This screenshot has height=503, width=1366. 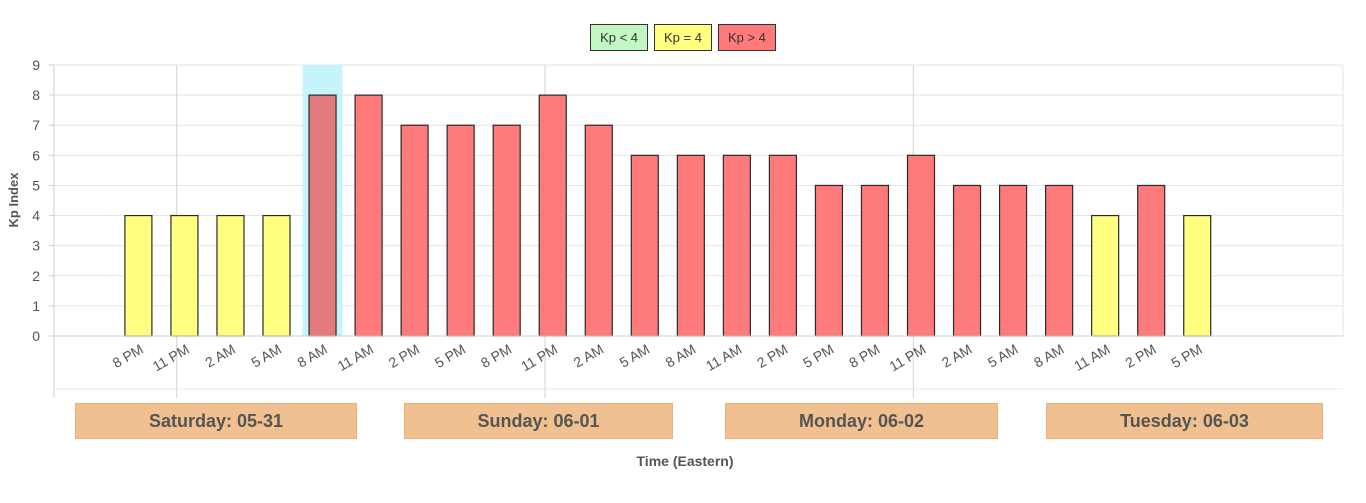 What do you see at coordinates (36, 65) in the screenshot?
I see `y-tick-label: 9` at bounding box center [36, 65].